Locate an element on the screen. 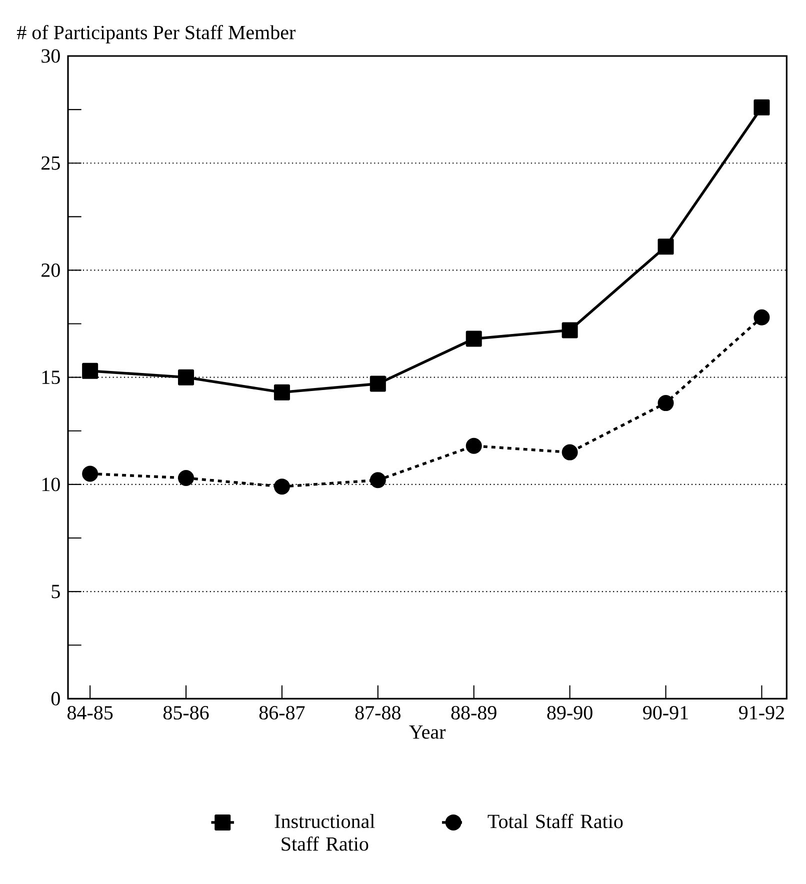  x-axis-title: Year is located at coordinates (427, 732).